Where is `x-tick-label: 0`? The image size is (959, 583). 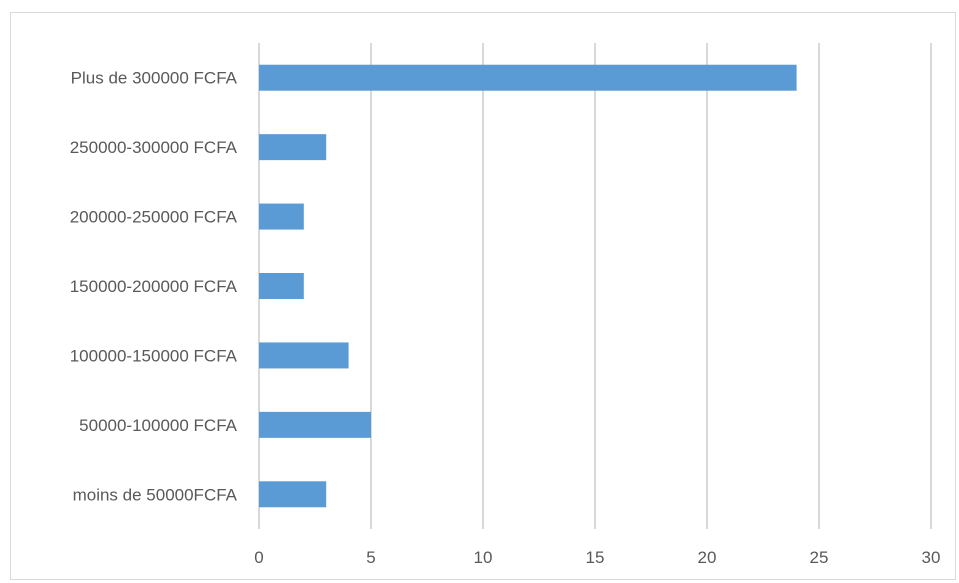
x-tick-label: 0 is located at coordinates (258, 557).